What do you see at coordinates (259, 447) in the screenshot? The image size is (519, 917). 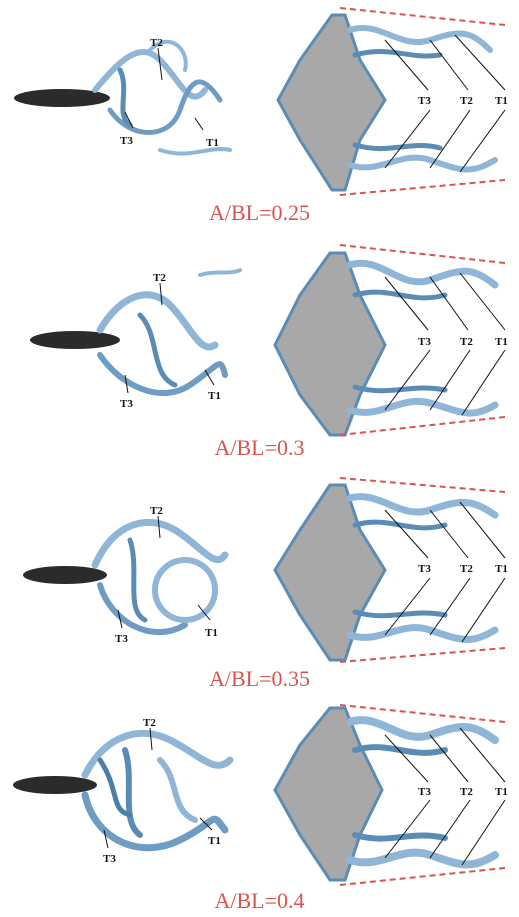 I see `panel-caption: A/BL=0.3` at bounding box center [259, 447].